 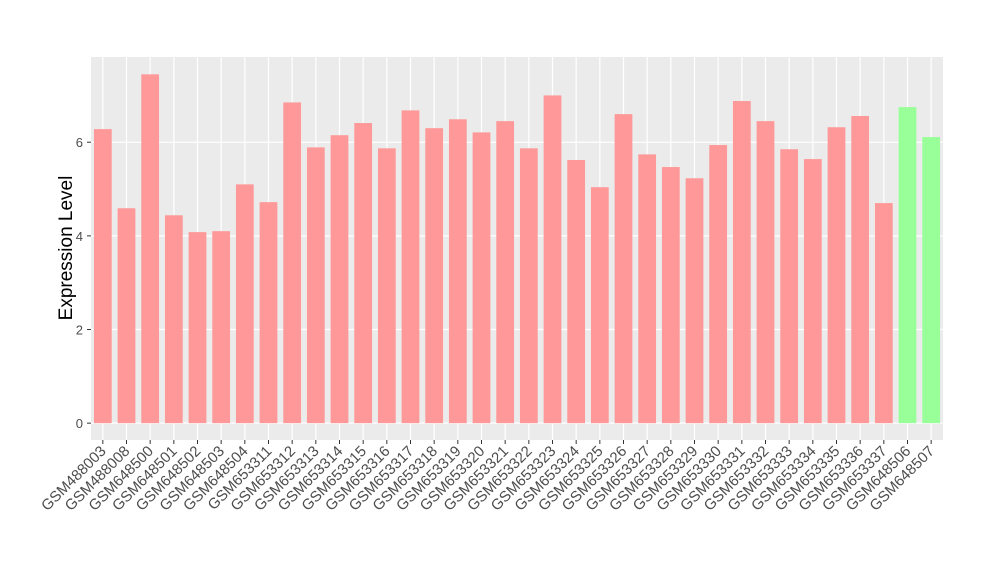 What do you see at coordinates (79, 142) in the screenshot?
I see `y-tick-label: 6` at bounding box center [79, 142].